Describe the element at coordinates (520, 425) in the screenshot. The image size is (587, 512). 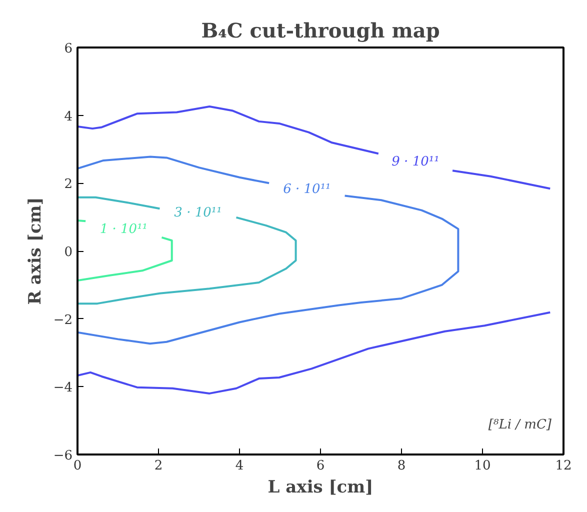
I see `annotation: [⁸Li / mC]` at that location.